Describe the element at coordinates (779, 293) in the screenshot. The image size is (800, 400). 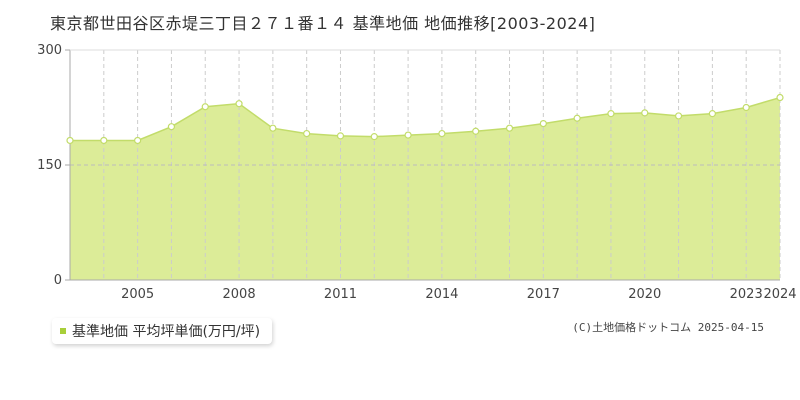
I see `x-tick-label-2024: 2024` at that location.